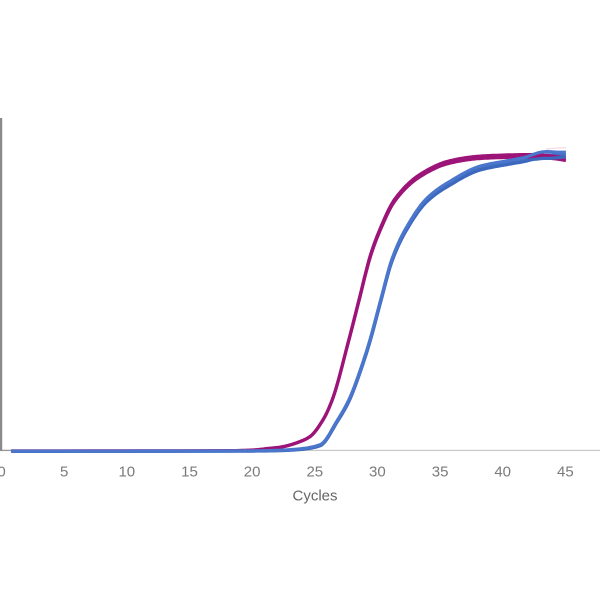 The width and height of the screenshot is (600, 600). I want to click on svg-text: 35, so click(440, 472).